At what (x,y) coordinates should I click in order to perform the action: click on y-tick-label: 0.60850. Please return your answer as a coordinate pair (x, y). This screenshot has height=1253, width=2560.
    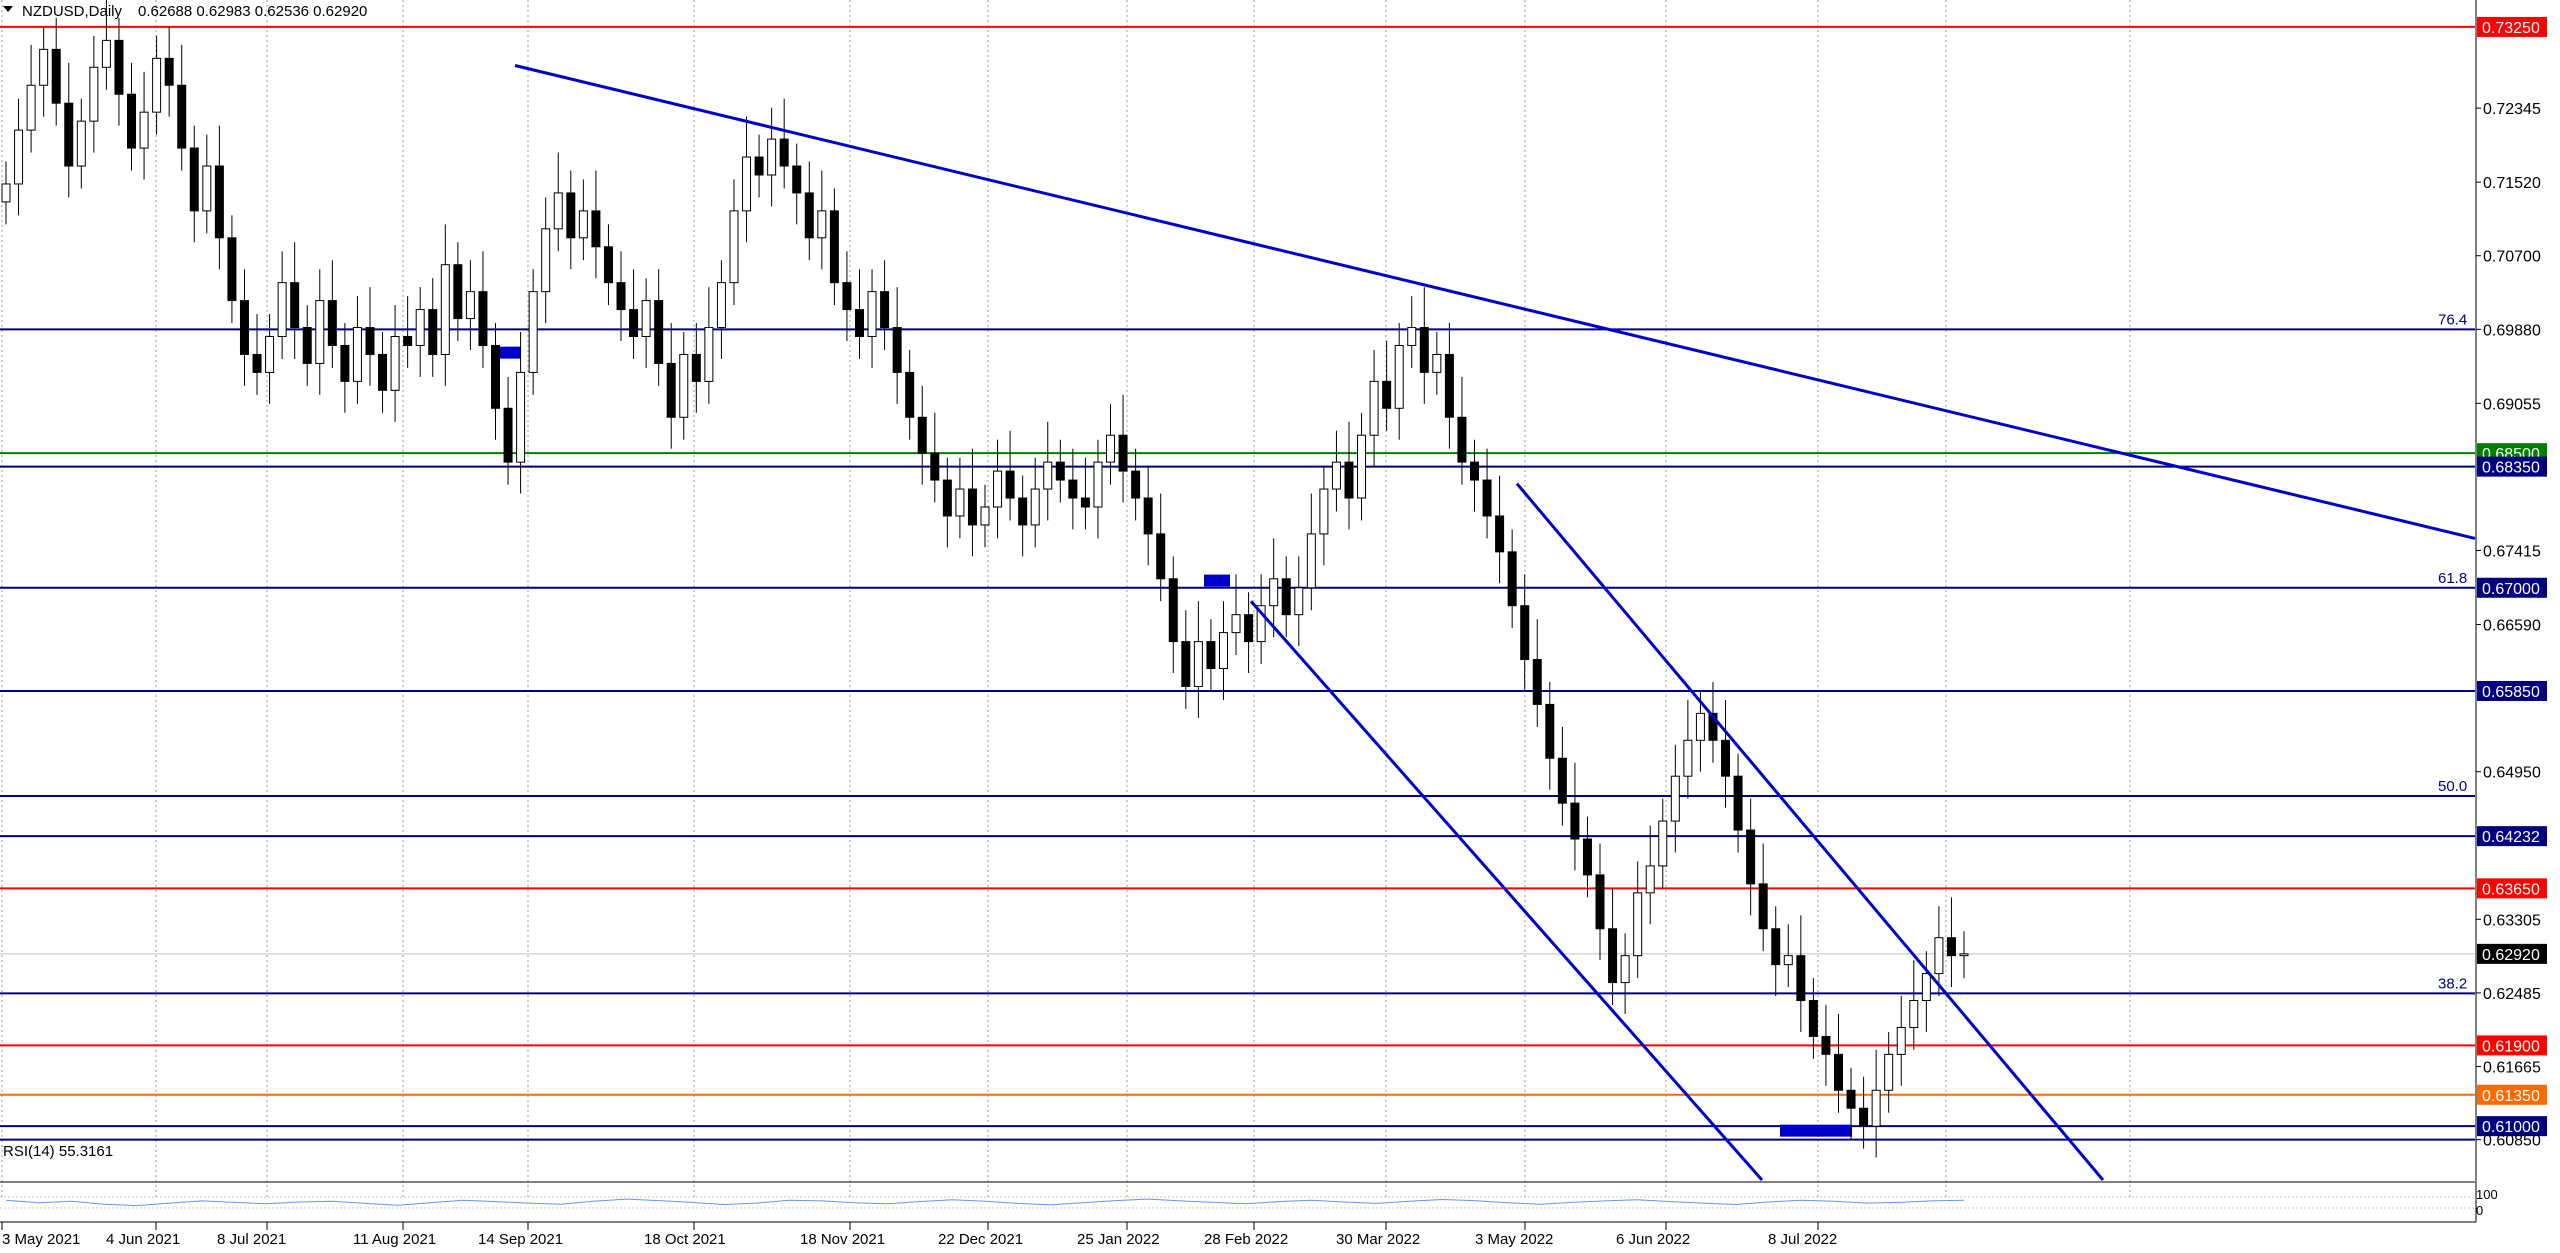
    Looking at the image, I should click on (2512, 1141).